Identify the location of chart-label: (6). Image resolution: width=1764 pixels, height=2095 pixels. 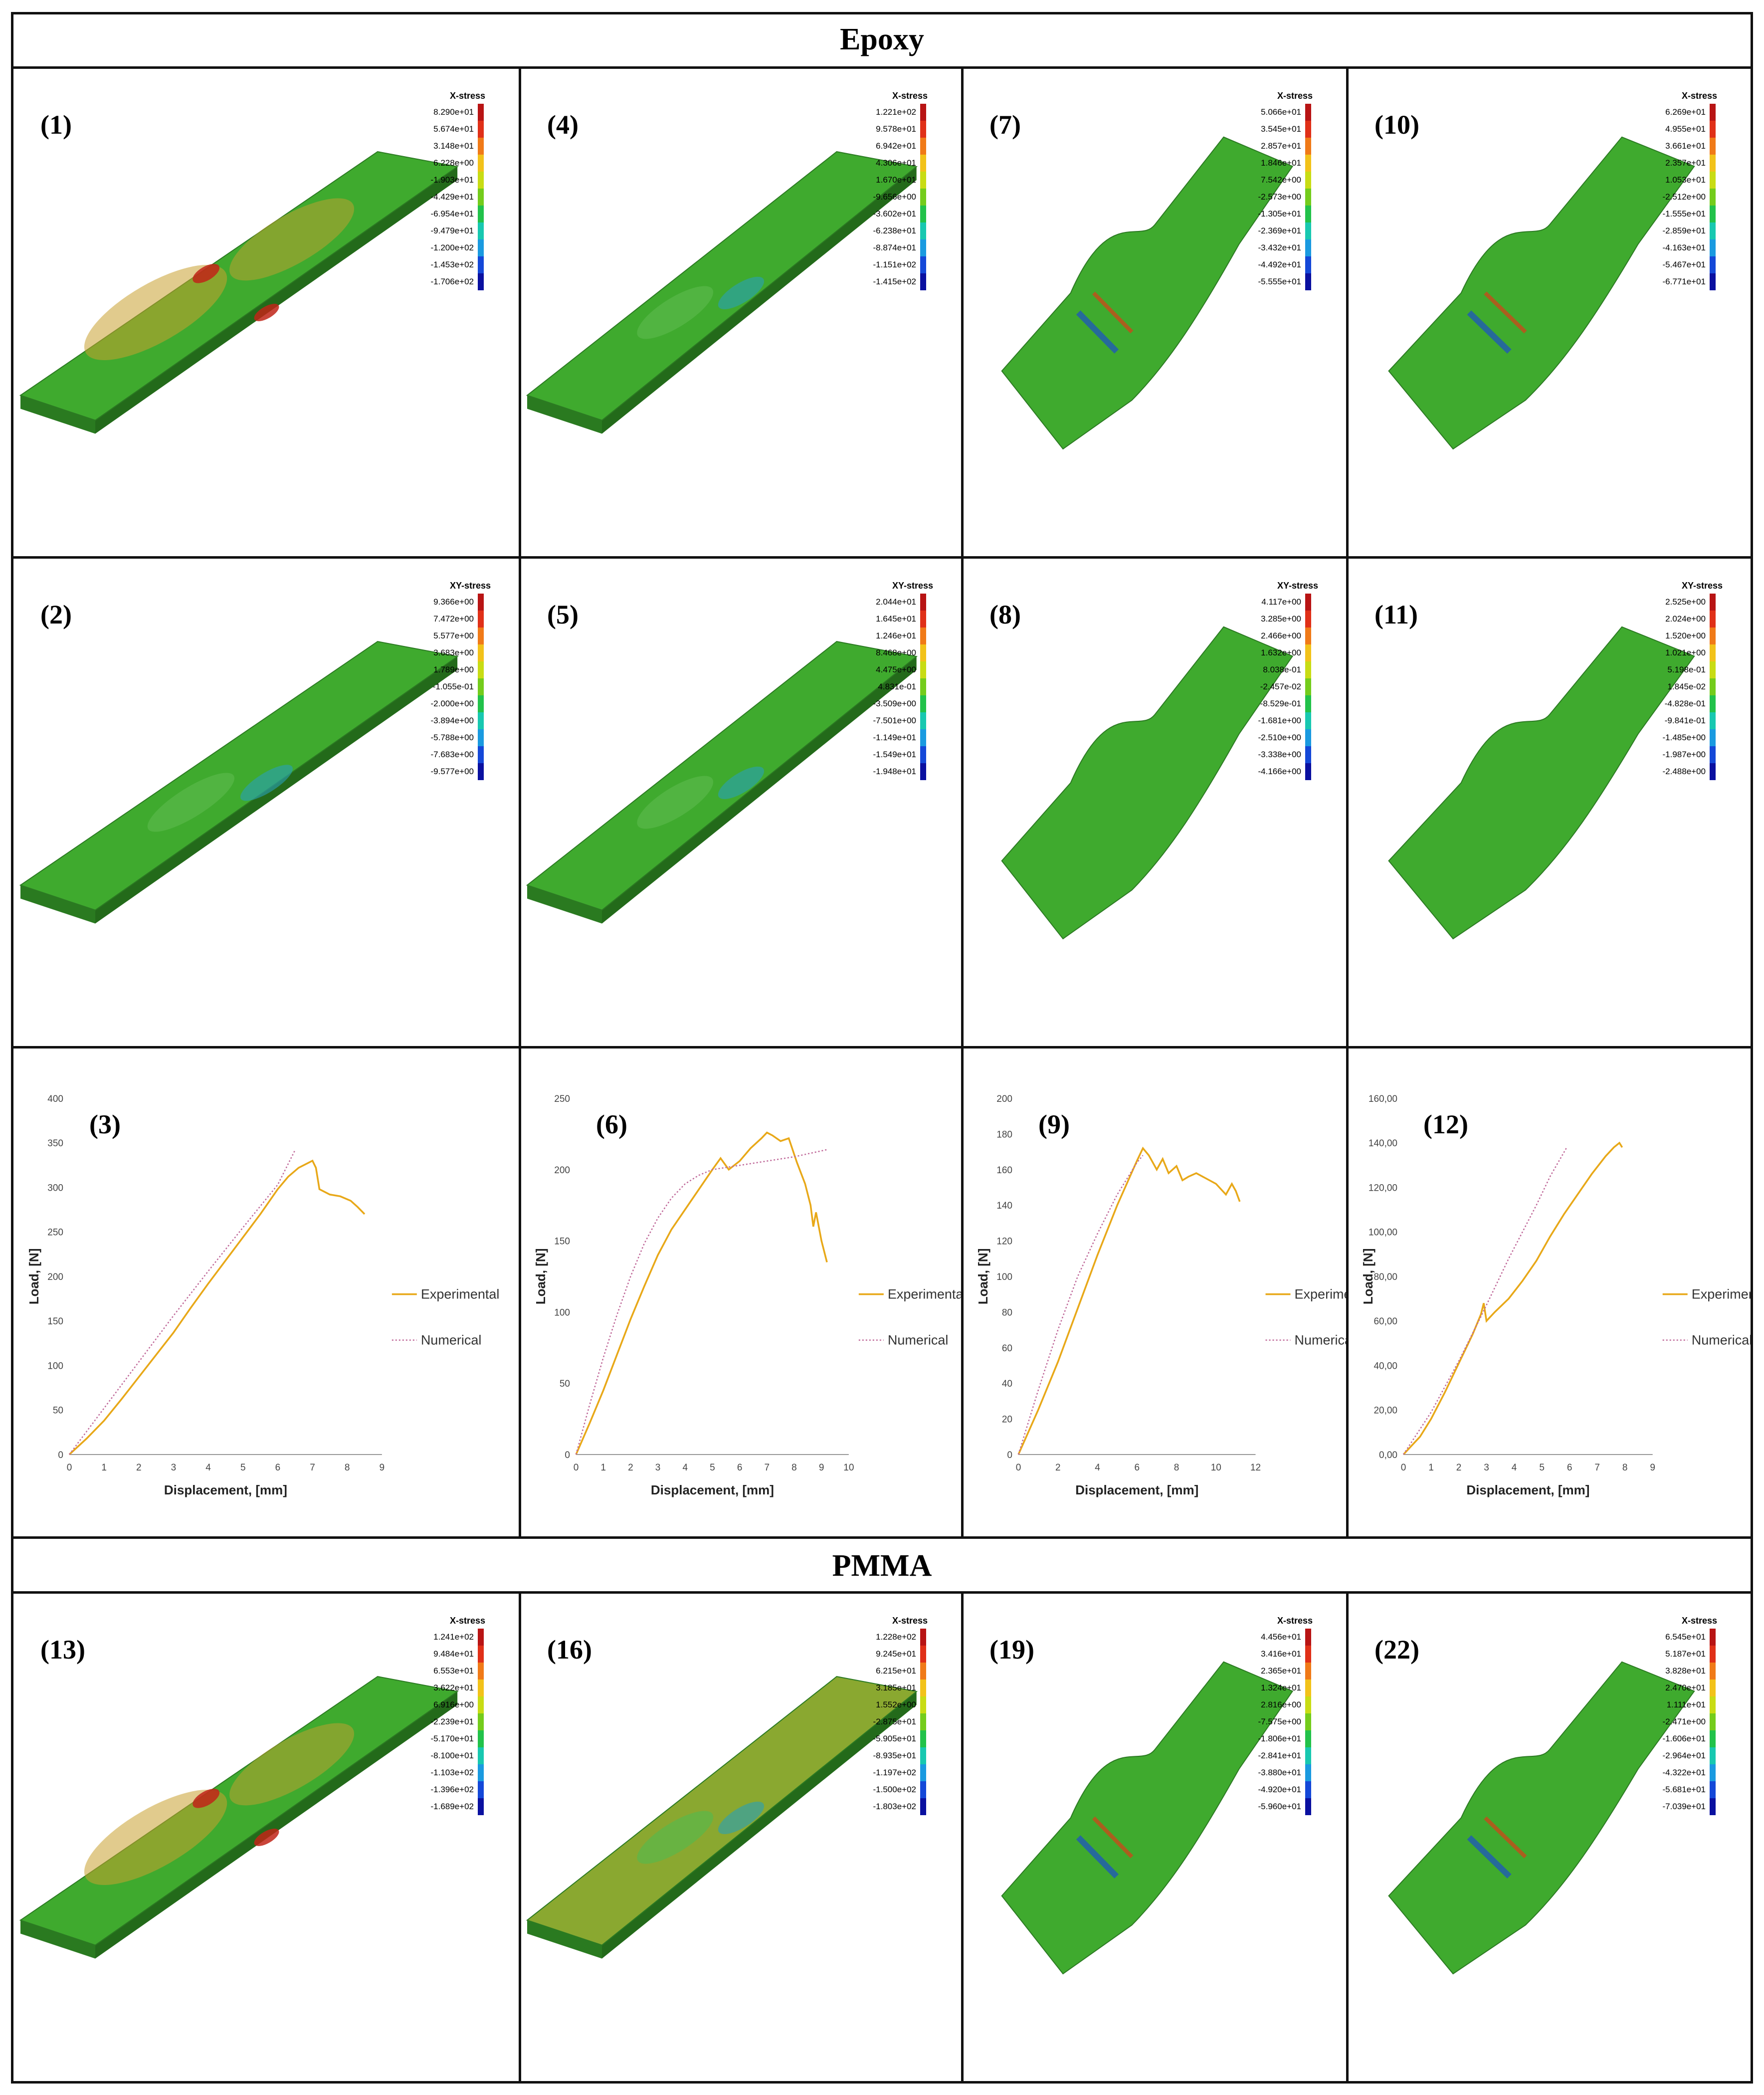
(612, 1124).